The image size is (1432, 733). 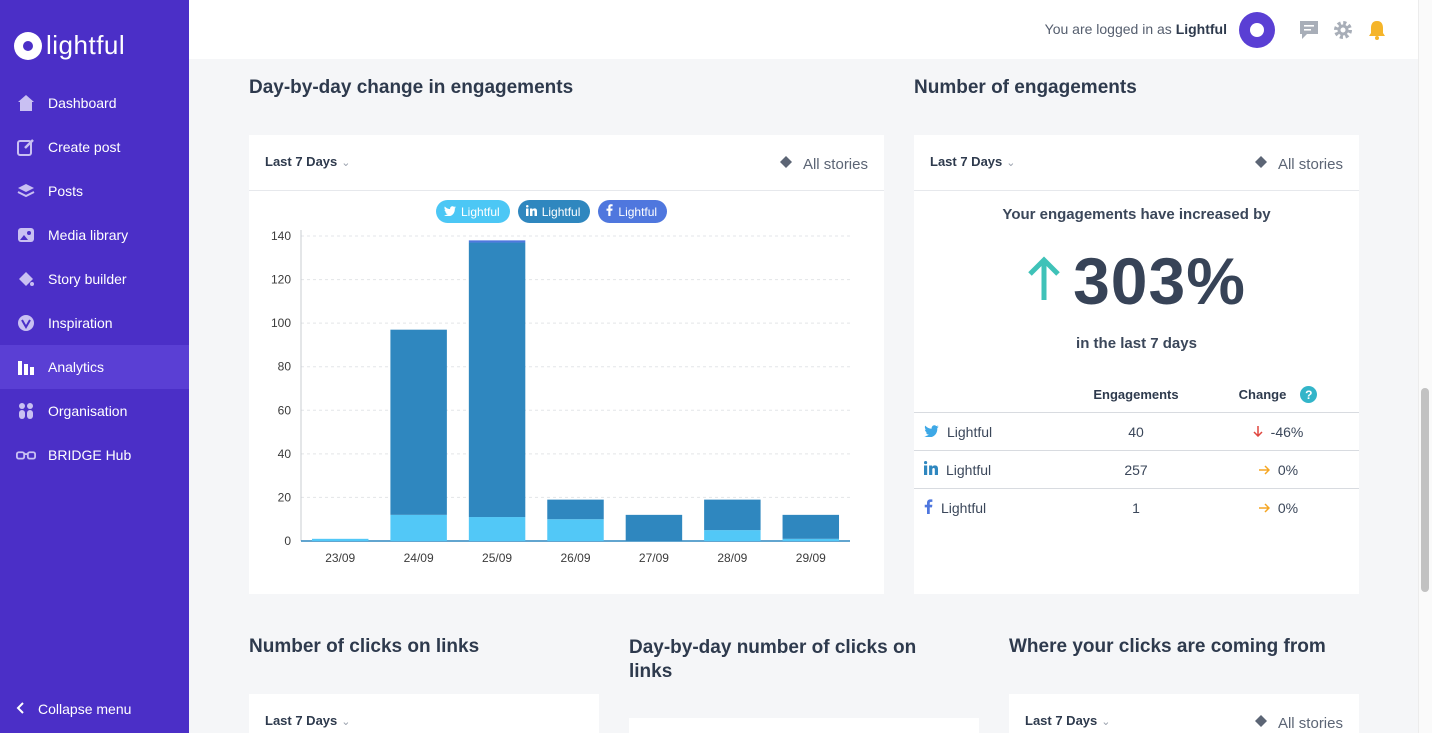 I want to click on glasses-icon, so click(x=26, y=455).